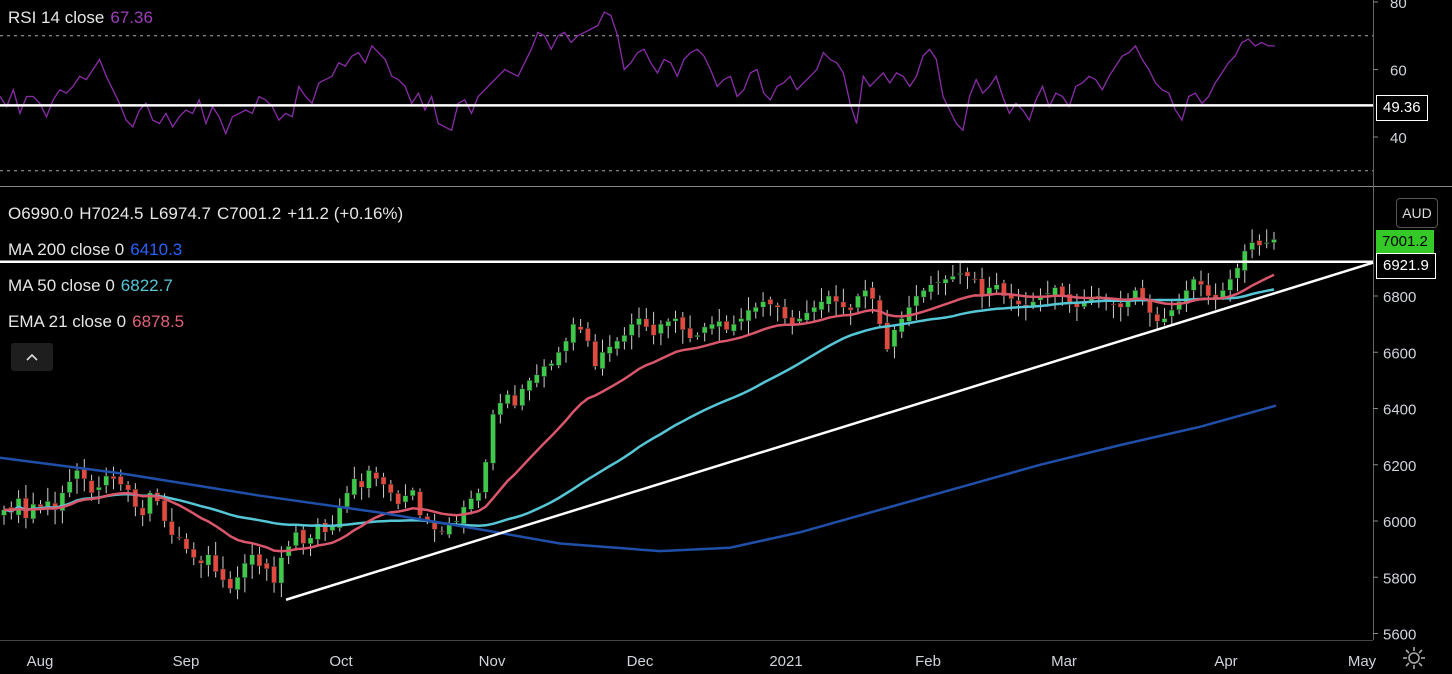 The height and width of the screenshot is (674, 1452). What do you see at coordinates (158, 321) in the screenshot?
I see `indicator-value: 6878.5` at bounding box center [158, 321].